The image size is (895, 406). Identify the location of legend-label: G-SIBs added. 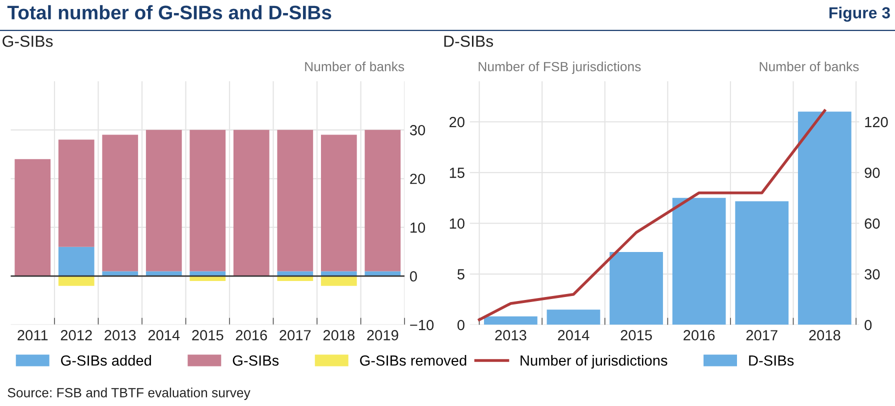
(106, 360).